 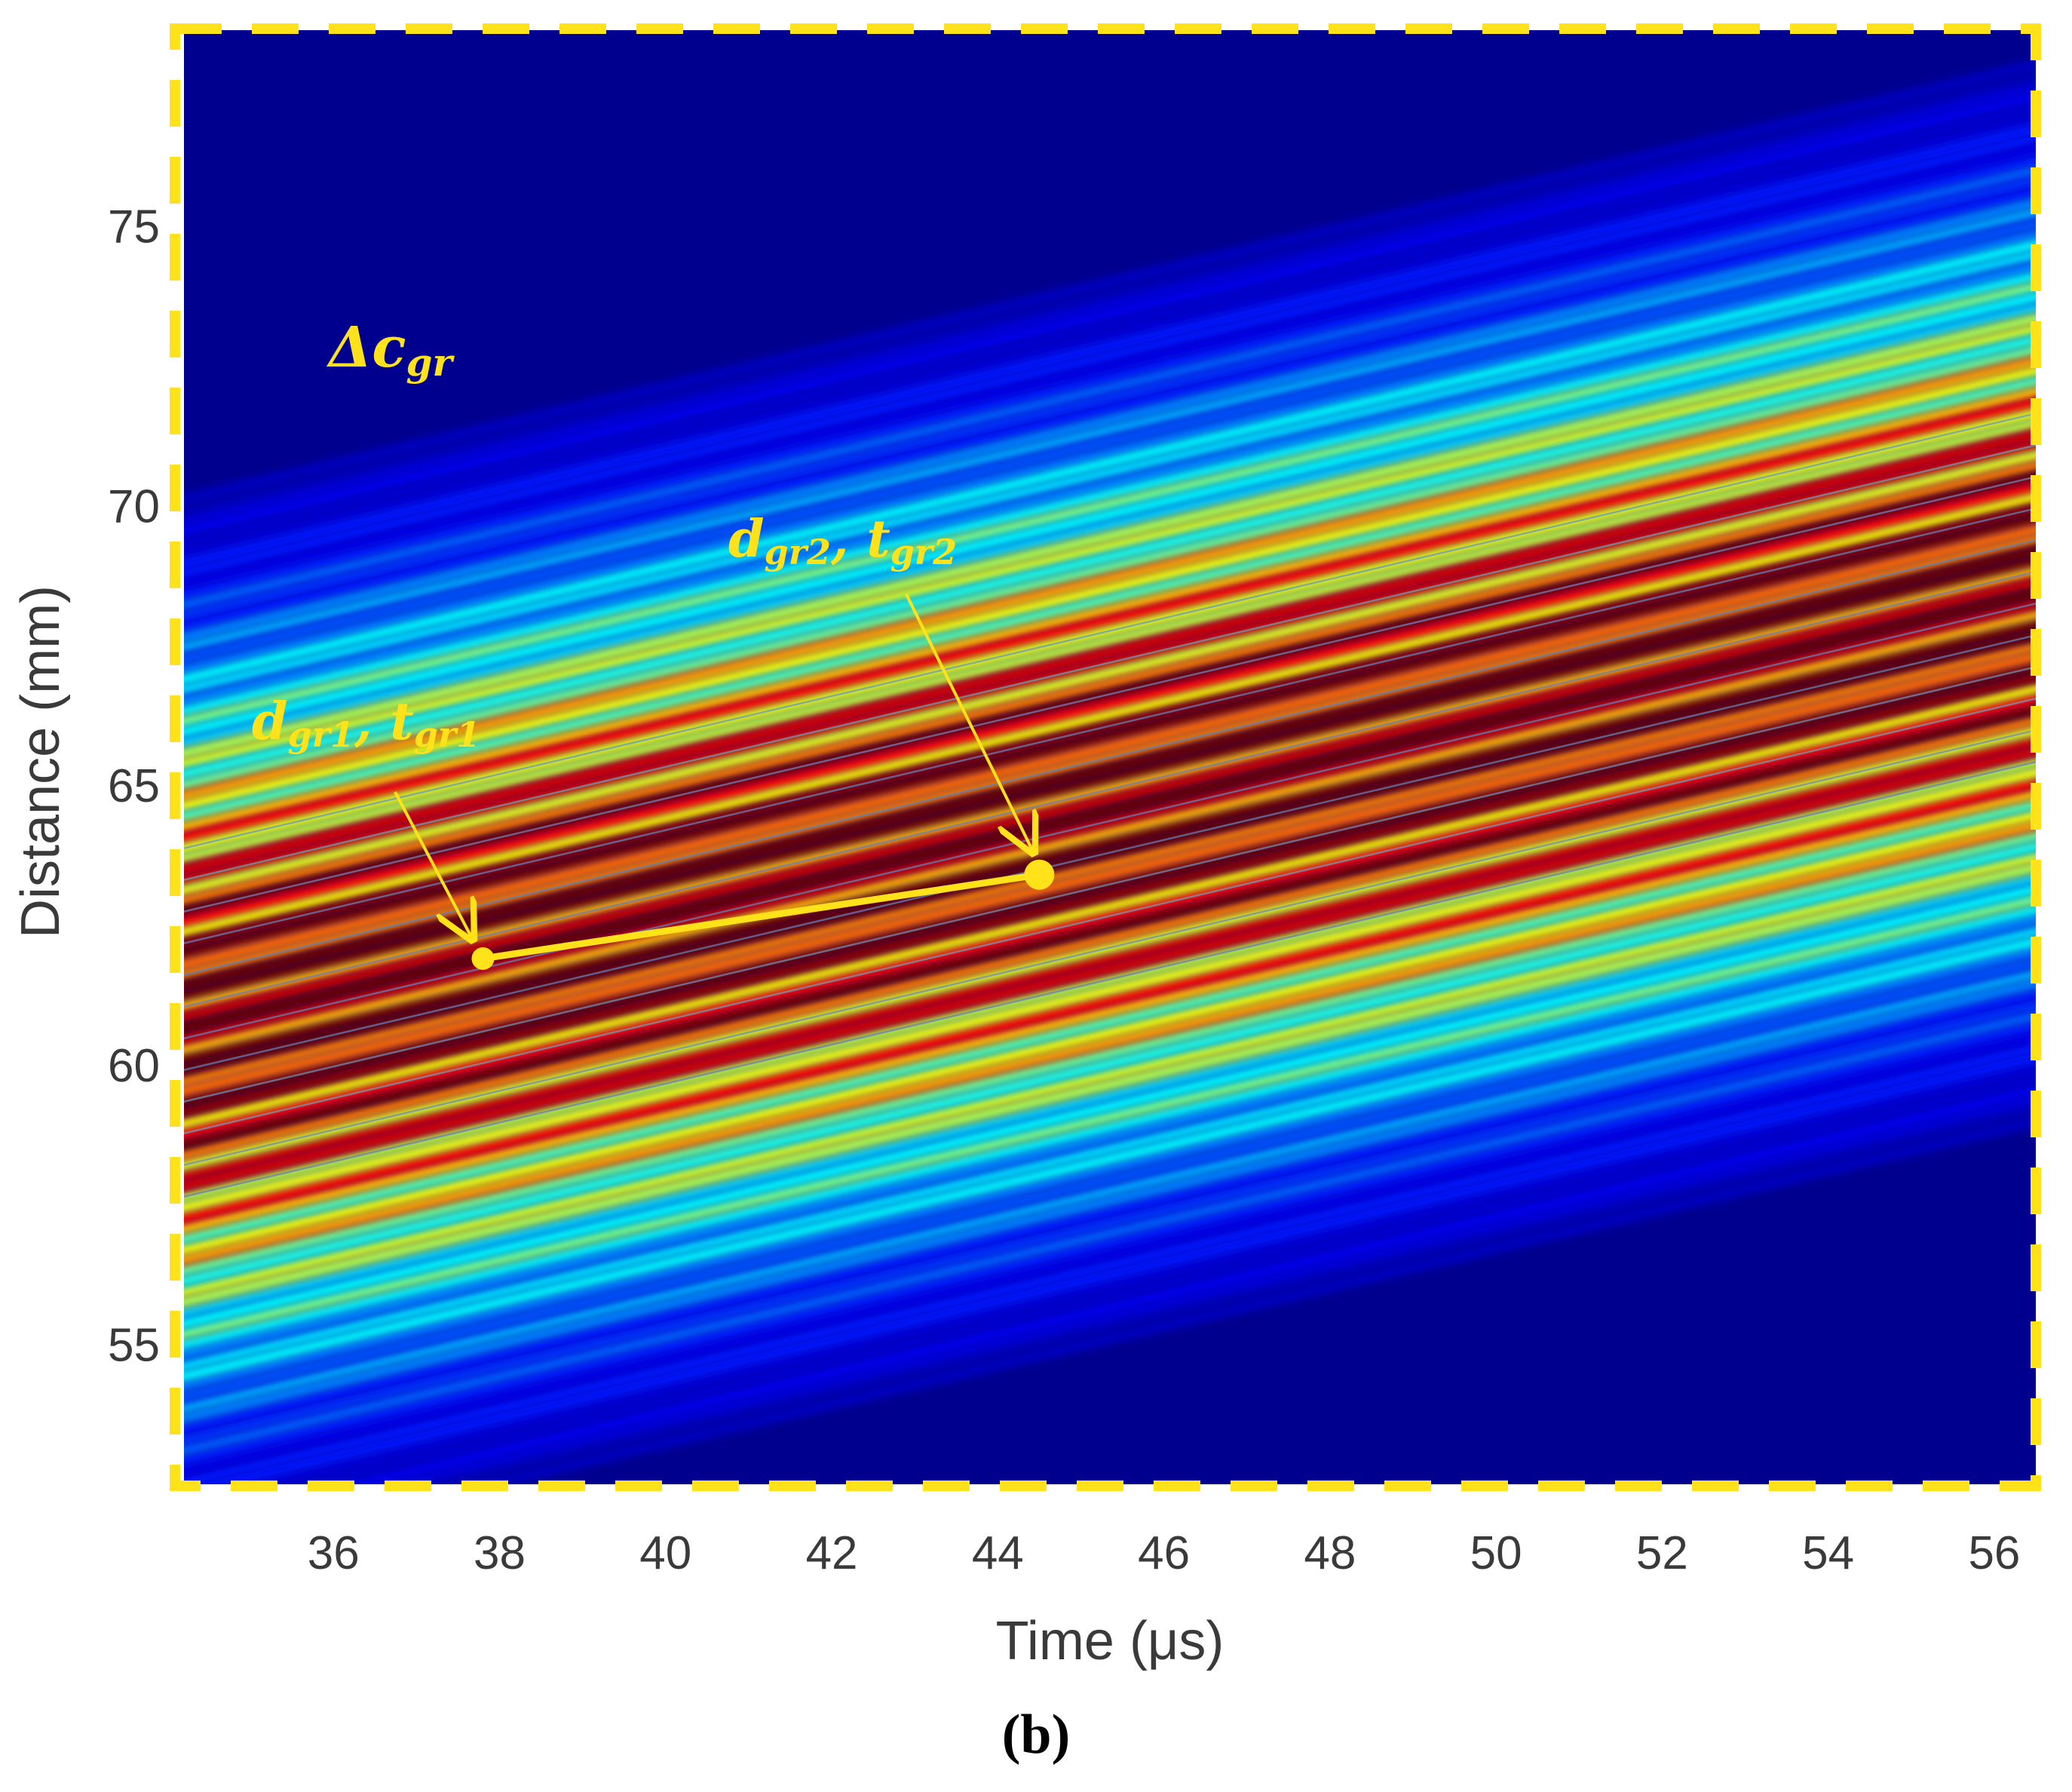 I want to click on y-axis-ticks: 55 60 65 70 75, so click(x=134, y=786).